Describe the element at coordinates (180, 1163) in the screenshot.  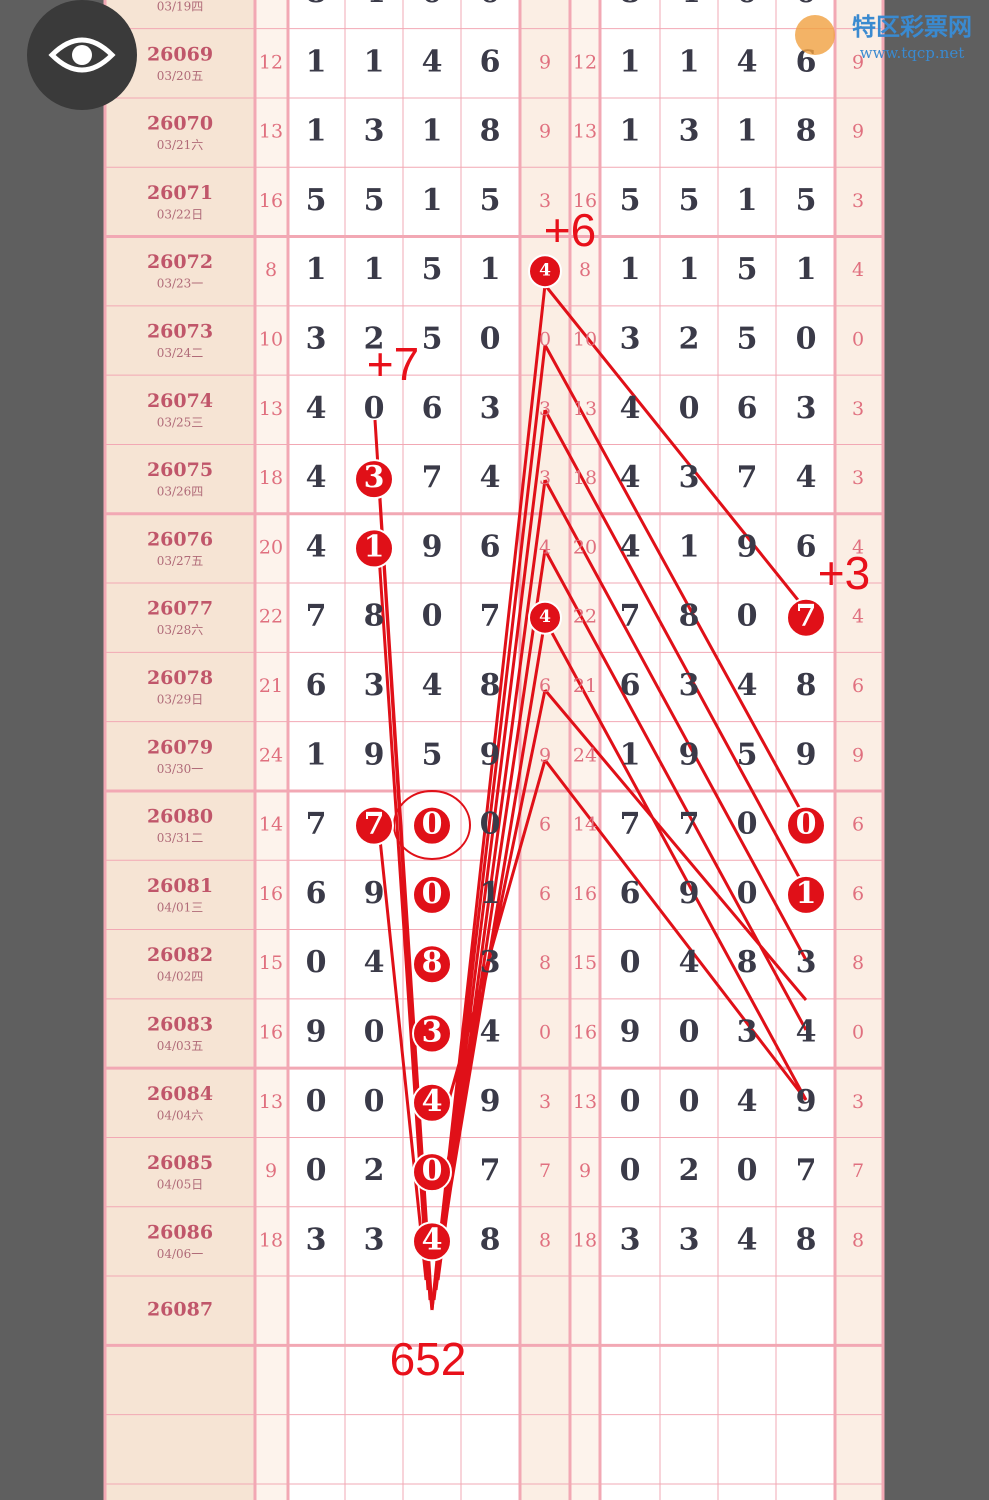
I see `issue: 26085` at that location.